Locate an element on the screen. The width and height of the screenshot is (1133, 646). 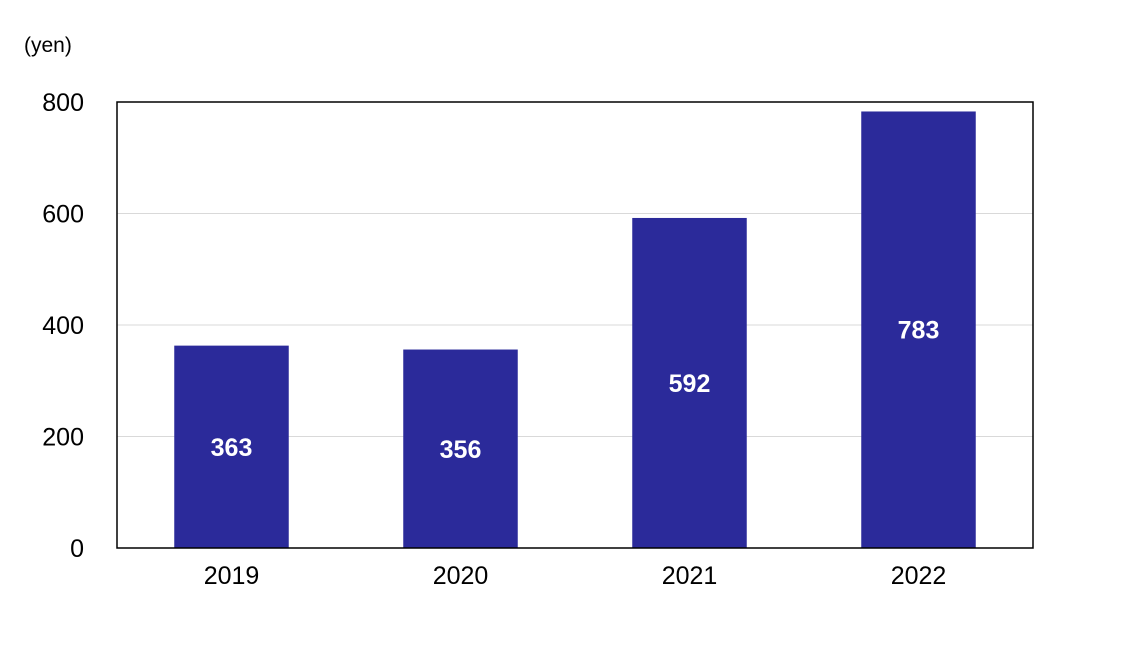
data-label-2022: 783 is located at coordinates (919, 331).